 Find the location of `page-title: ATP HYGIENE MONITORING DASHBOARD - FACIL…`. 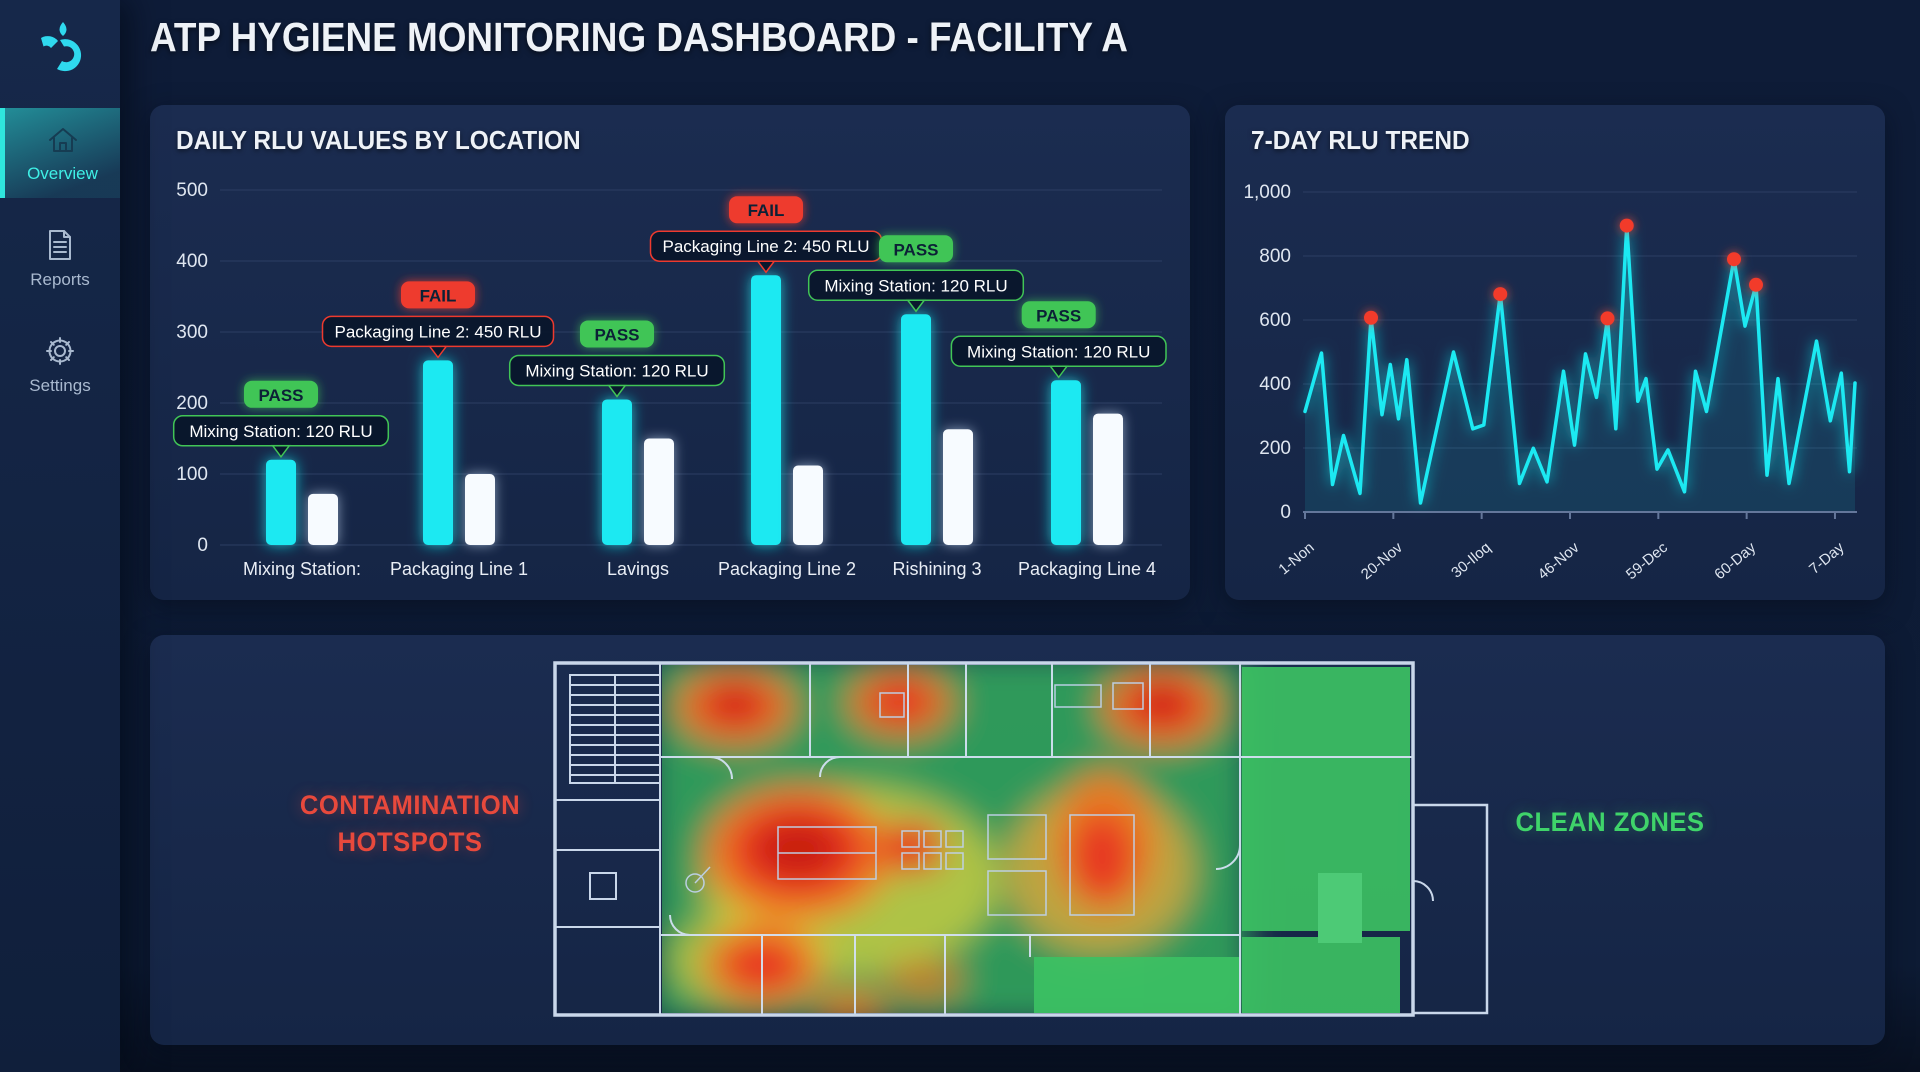

page-title: ATP HYGIENE MONITORING DASHBOARD - FACIL… is located at coordinates (639, 37).